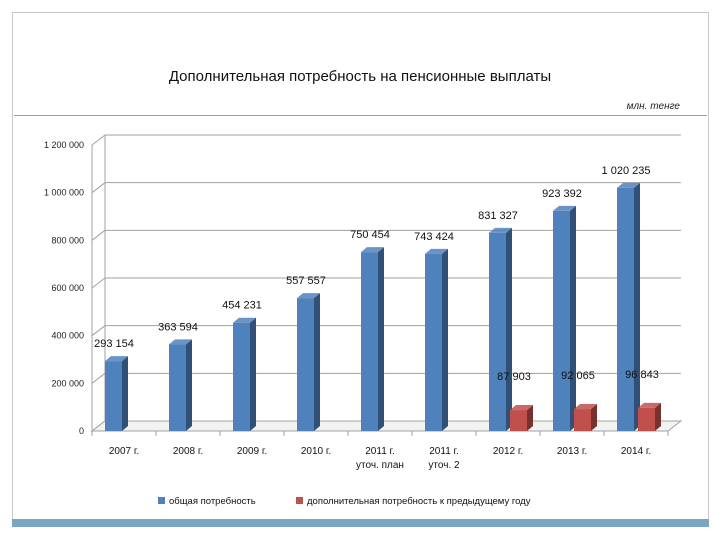 Image resolution: width=720 pixels, height=540 pixels. Describe the element at coordinates (653, 106) in the screenshot. I see `unit-label: млн. тенге` at that location.